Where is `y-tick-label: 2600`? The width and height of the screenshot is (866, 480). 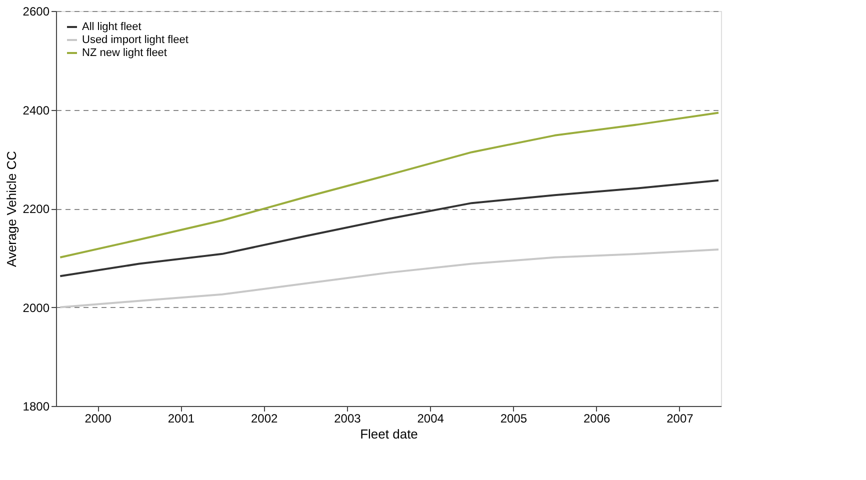
y-tick-label: 2600 is located at coordinates (36, 11).